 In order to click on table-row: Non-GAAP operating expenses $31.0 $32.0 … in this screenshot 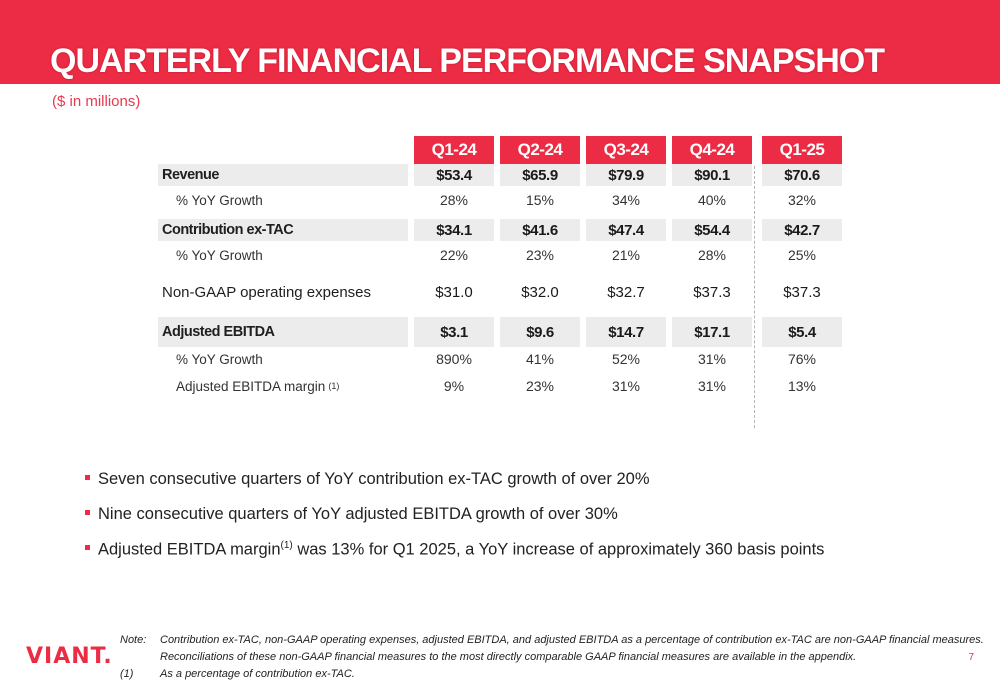, I will do `click(500, 292)`.